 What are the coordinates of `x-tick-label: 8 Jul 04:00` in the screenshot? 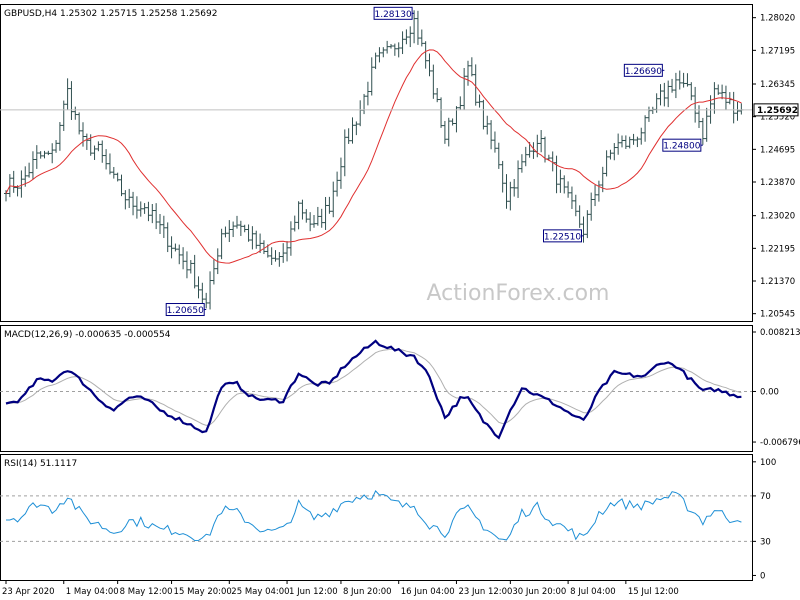 It's located at (593, 592).